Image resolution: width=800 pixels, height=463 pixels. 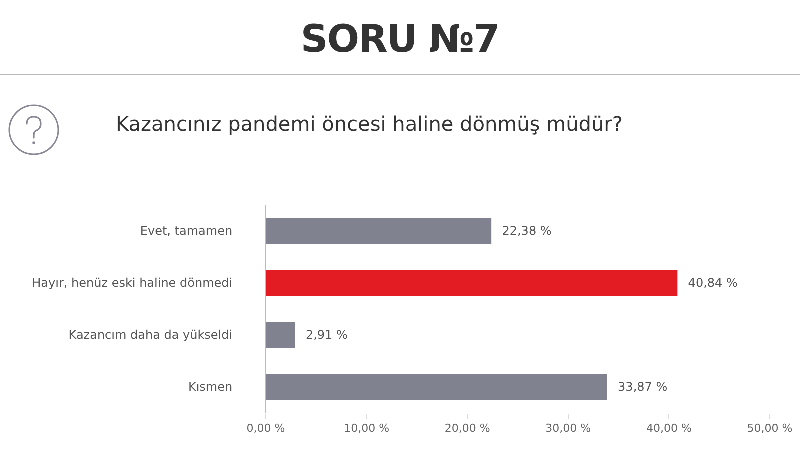 I want to click on y-tick-label: Evet, tamamen, so click(x=186, y=231).